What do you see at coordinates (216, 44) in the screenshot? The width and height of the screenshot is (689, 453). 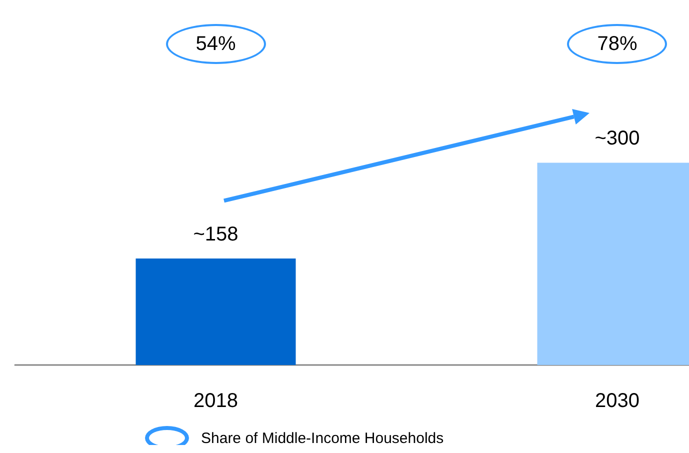 I see `text: 54%` at bounding box center [216, 44].